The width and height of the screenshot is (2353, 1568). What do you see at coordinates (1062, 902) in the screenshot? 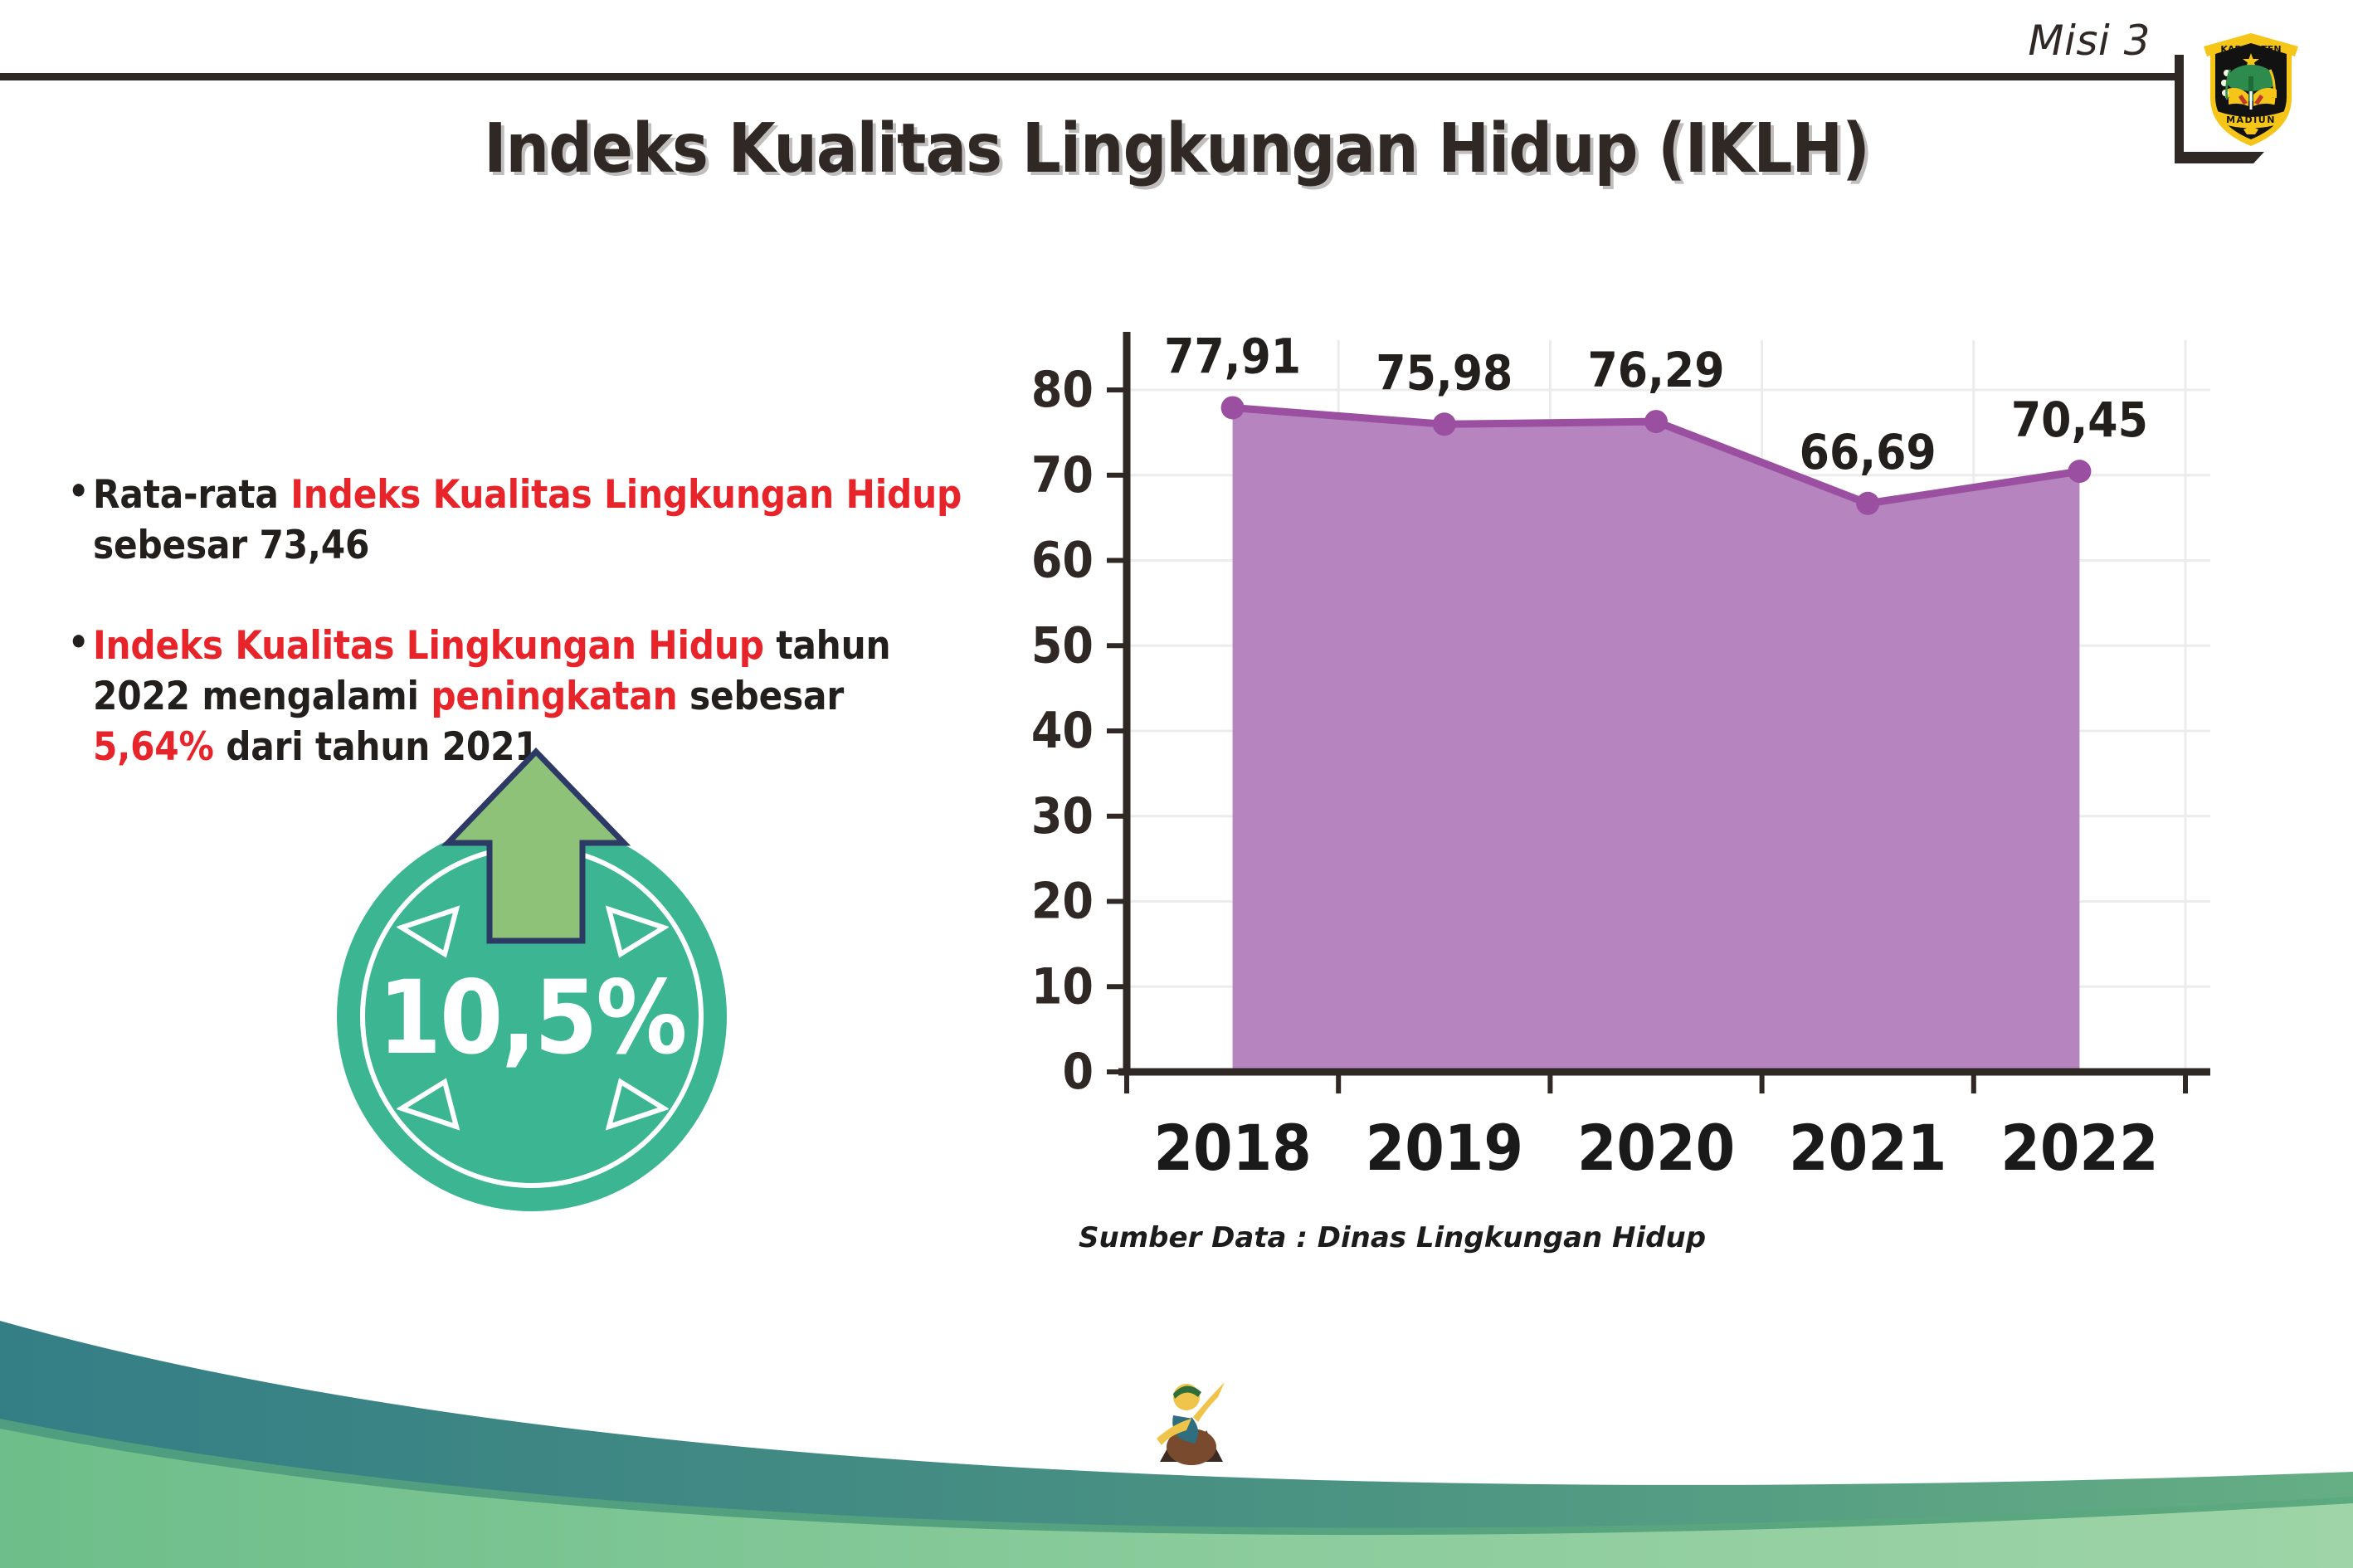
I see `y-axis-tick-label: 20` at bounding box center [1062, 902].